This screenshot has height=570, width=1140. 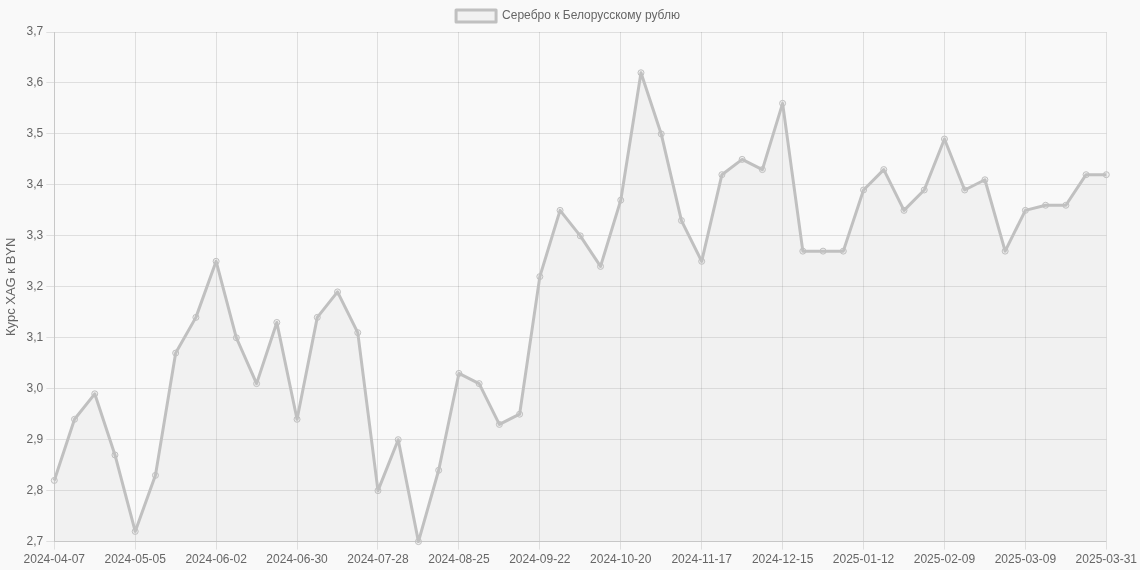 What do you see at coordinates (297, 559) in the screenshot?
I see `x-tick-label: 2024-06-30` at bounding box center [297, 559].